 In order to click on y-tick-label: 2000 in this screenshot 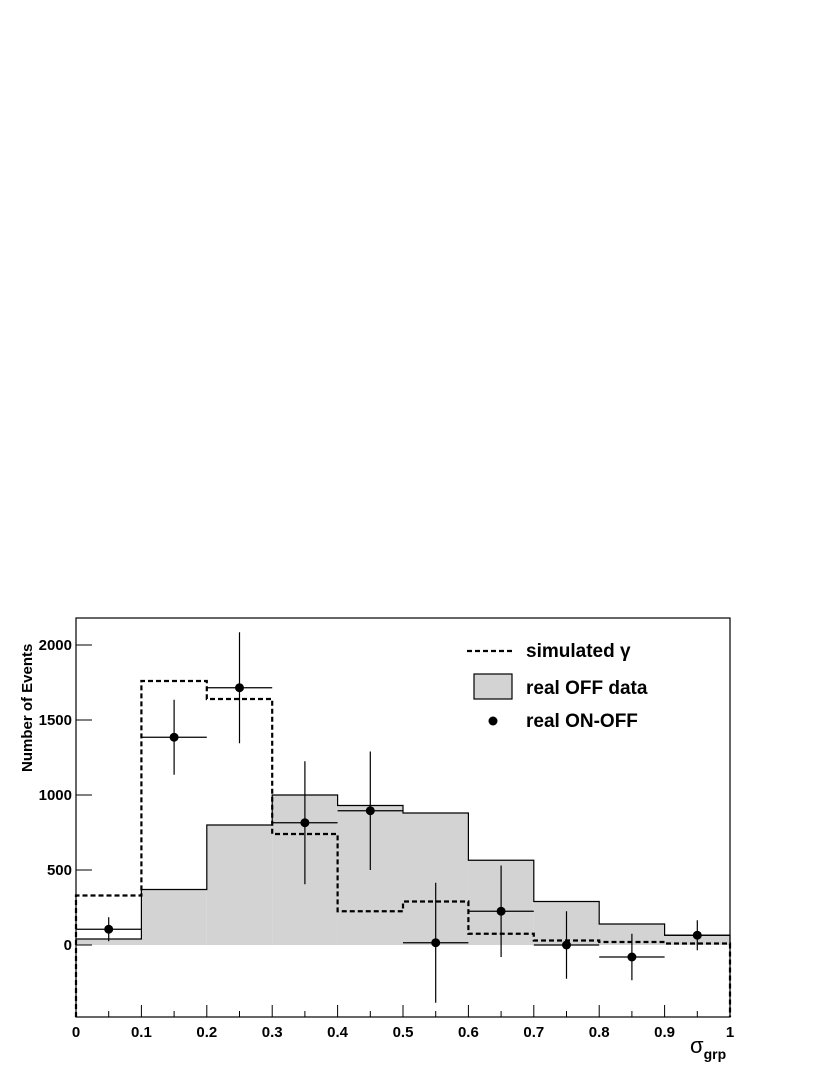, I will do `click(55, 645)`.